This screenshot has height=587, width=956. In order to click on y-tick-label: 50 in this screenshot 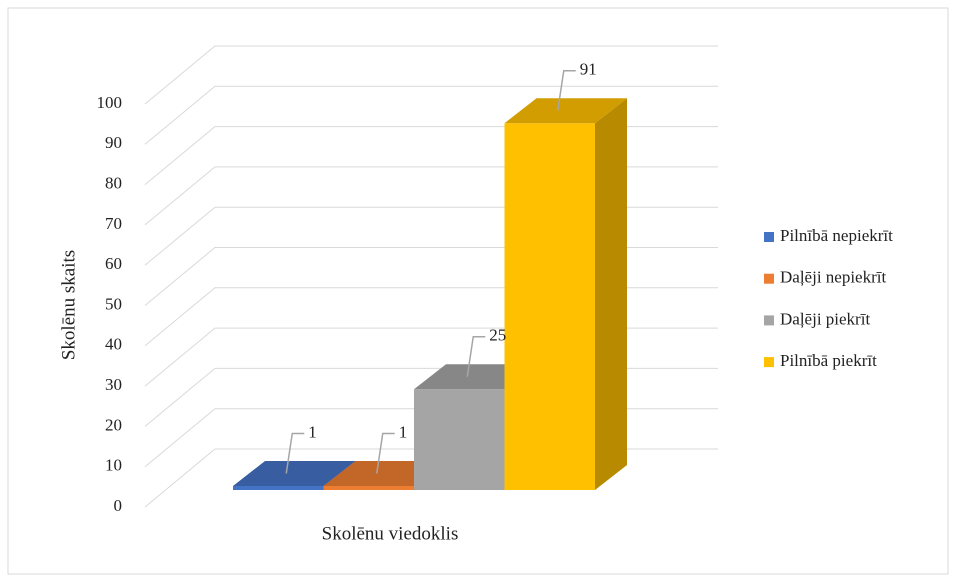, I will do `click(113, 303)`.